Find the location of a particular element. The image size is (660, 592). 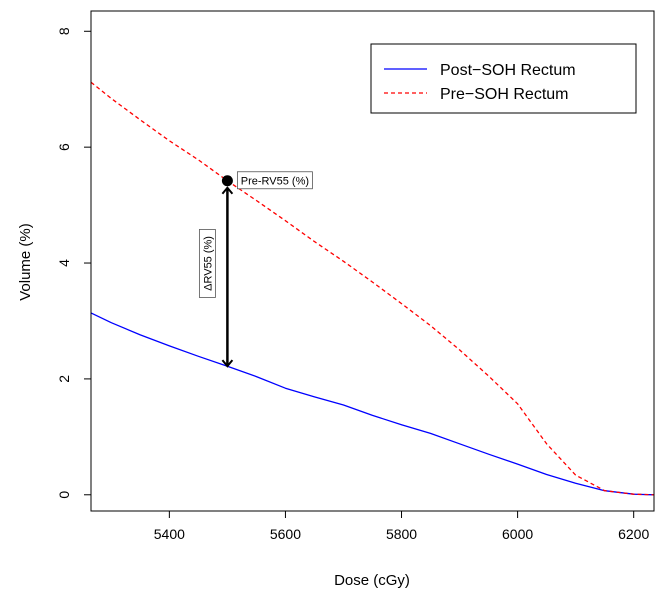

y-tick-label-4: 4 is located at coordinates (64, 263).